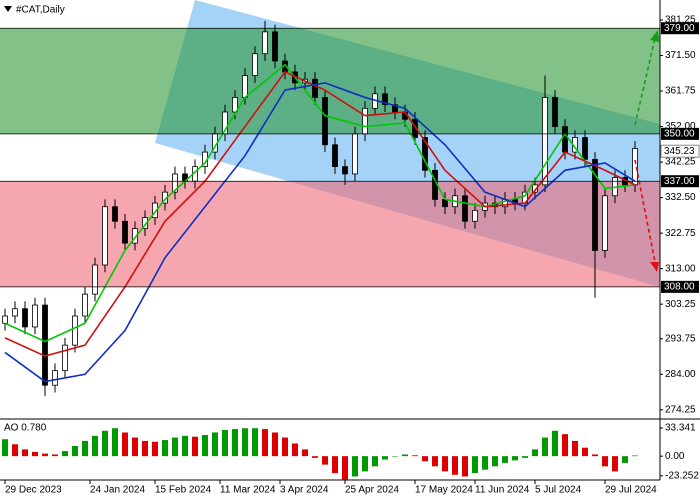  Describe the element at coordinates (680, 91) in the screenshot. I see `y-tick-label: 361.75` at that location.